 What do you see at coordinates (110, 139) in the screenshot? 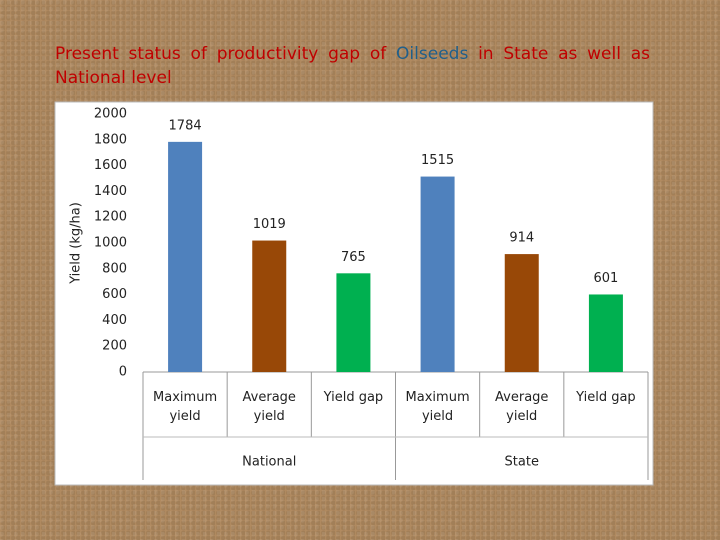
I see `y-tick-label: 1800` at bounding box center [110, 139].